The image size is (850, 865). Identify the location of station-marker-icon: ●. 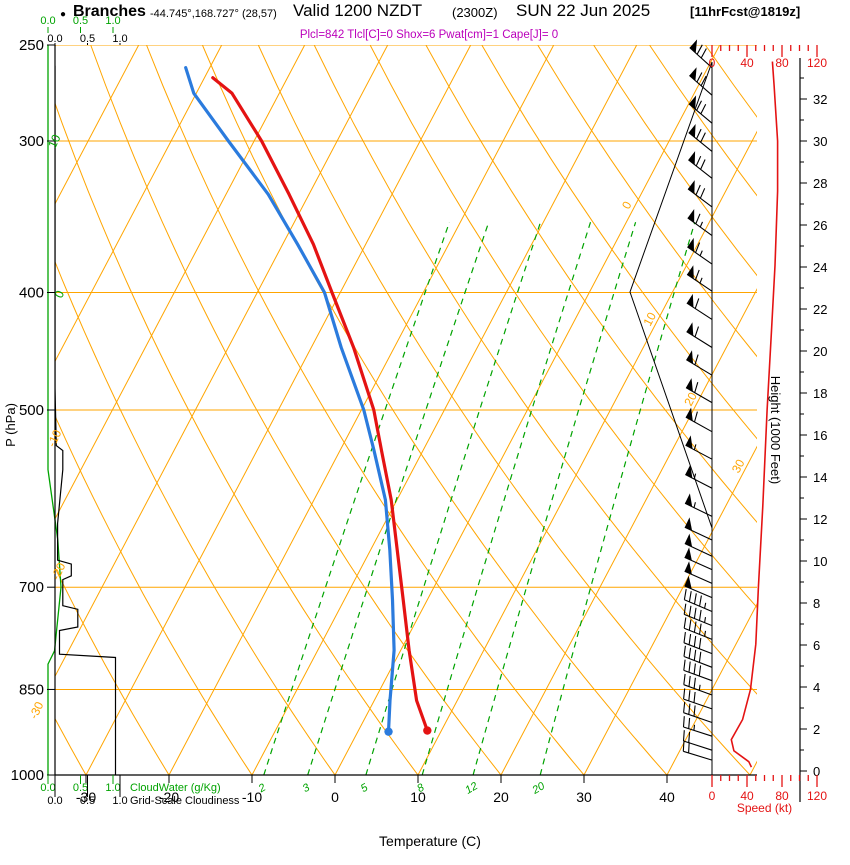
(63, 14).